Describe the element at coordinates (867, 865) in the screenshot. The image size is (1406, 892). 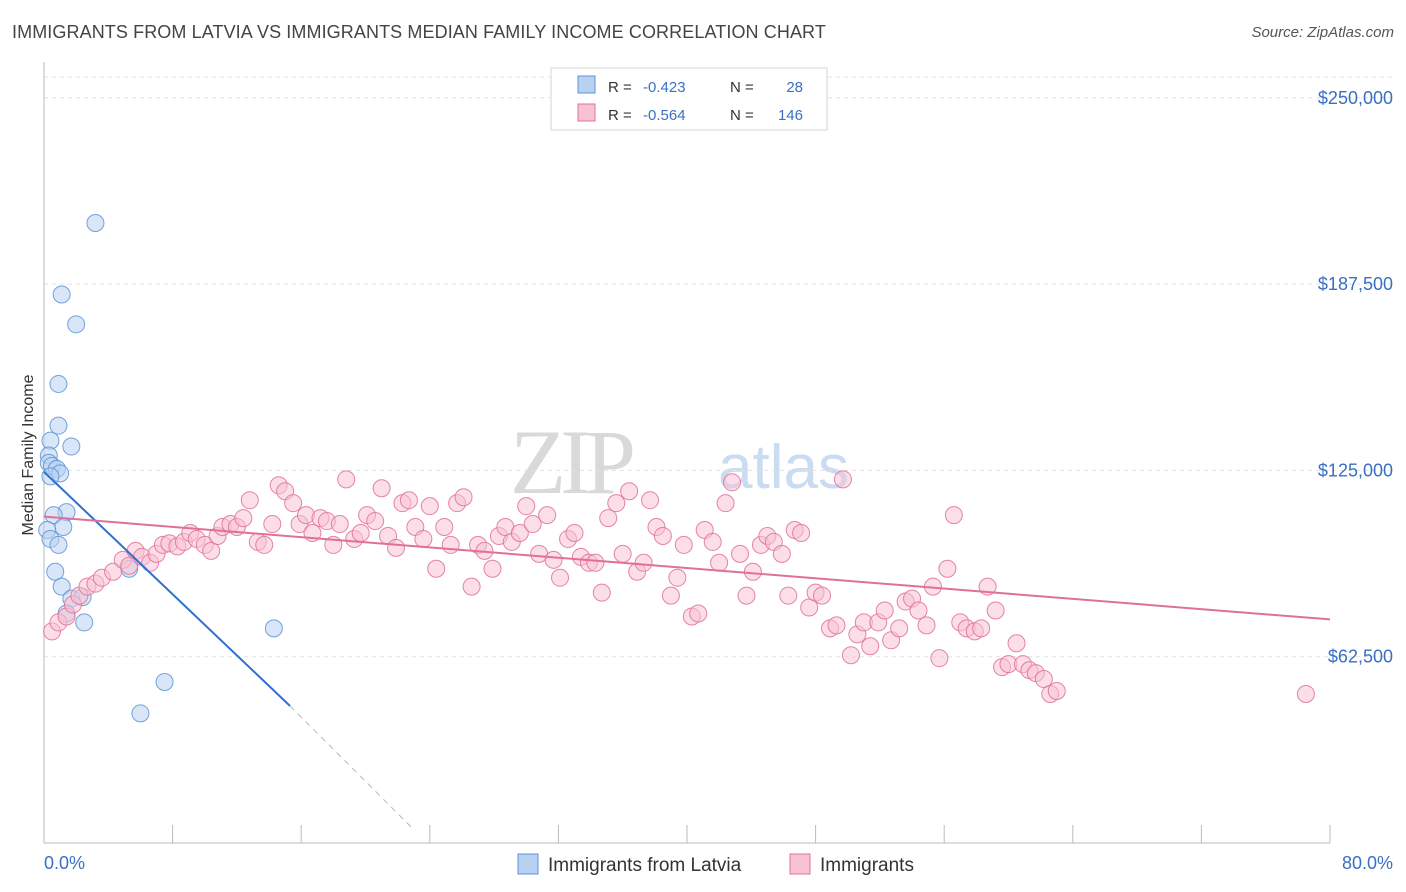
I see `legend-bottom-label-immigrants: Immigrants` at that location.